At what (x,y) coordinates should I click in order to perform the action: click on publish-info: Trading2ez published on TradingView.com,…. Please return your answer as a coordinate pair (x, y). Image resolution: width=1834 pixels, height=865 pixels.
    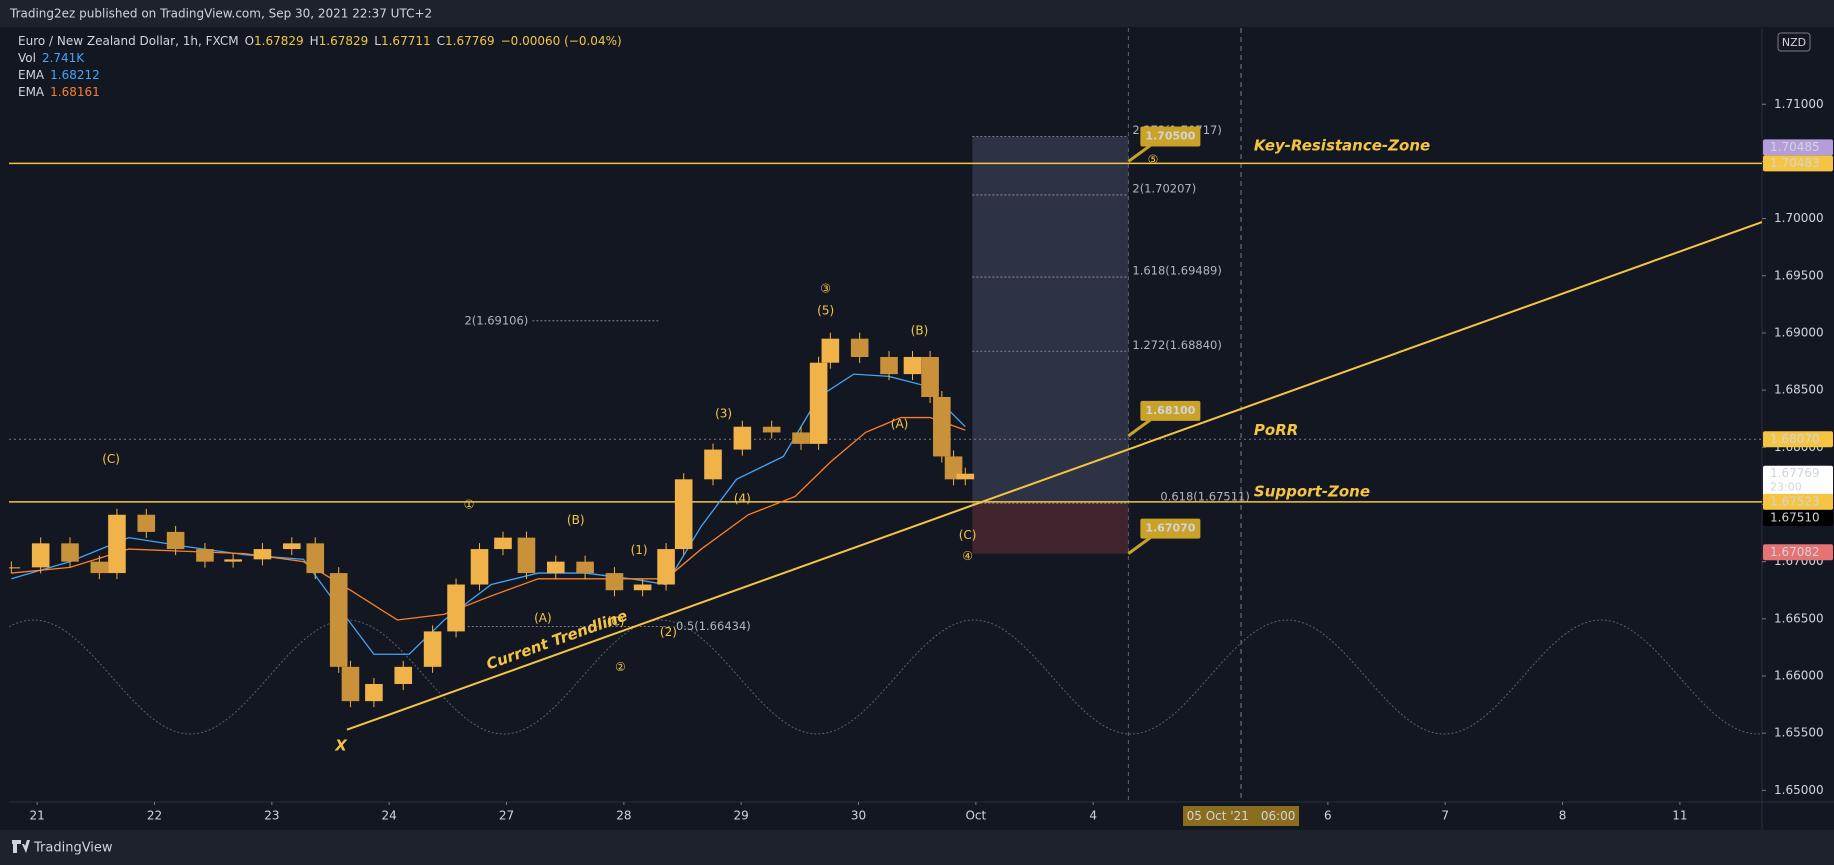
    Looking at the image, I should click on (220, 14).